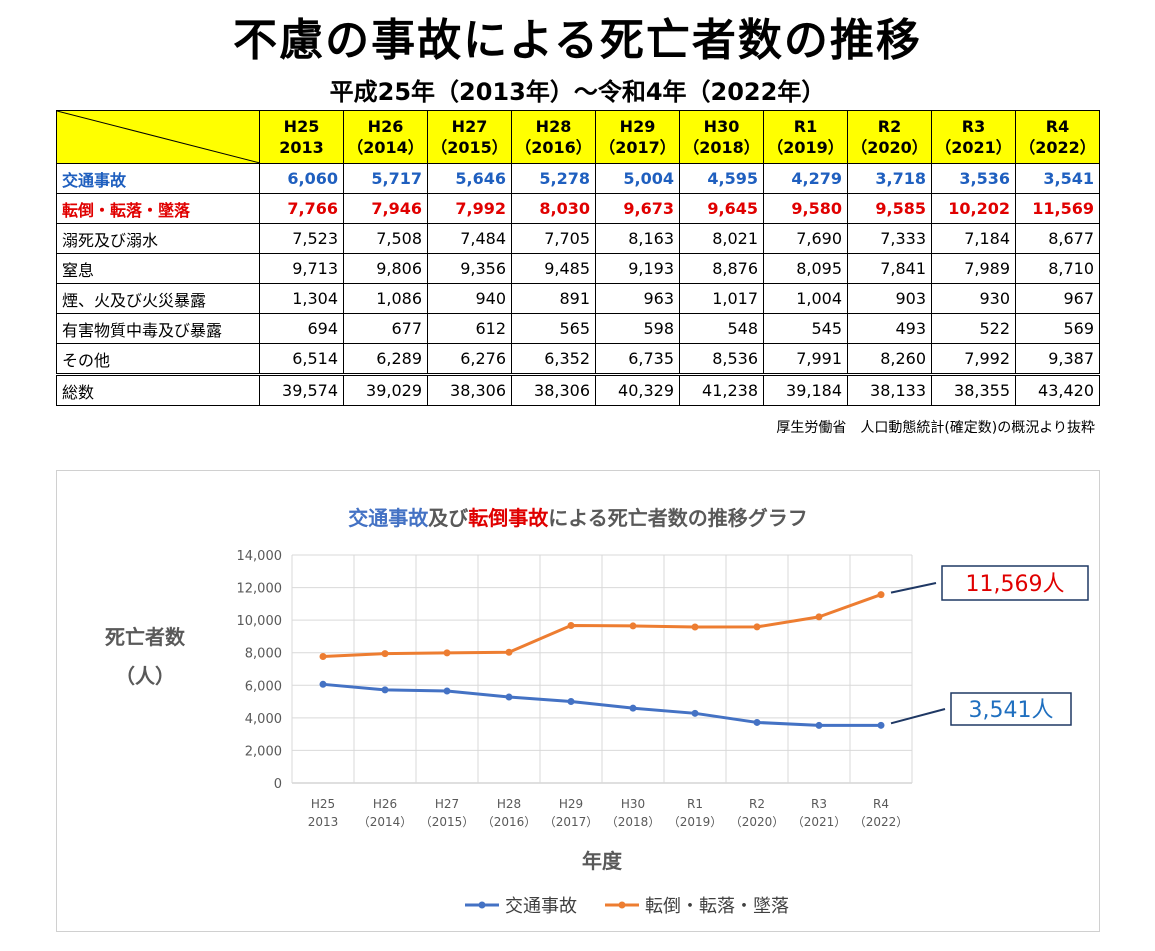 Image resolution: width=1155 pixels, height=951 pixels. I want to click on x-tick-label-year: （2017）, so click(571, 822).